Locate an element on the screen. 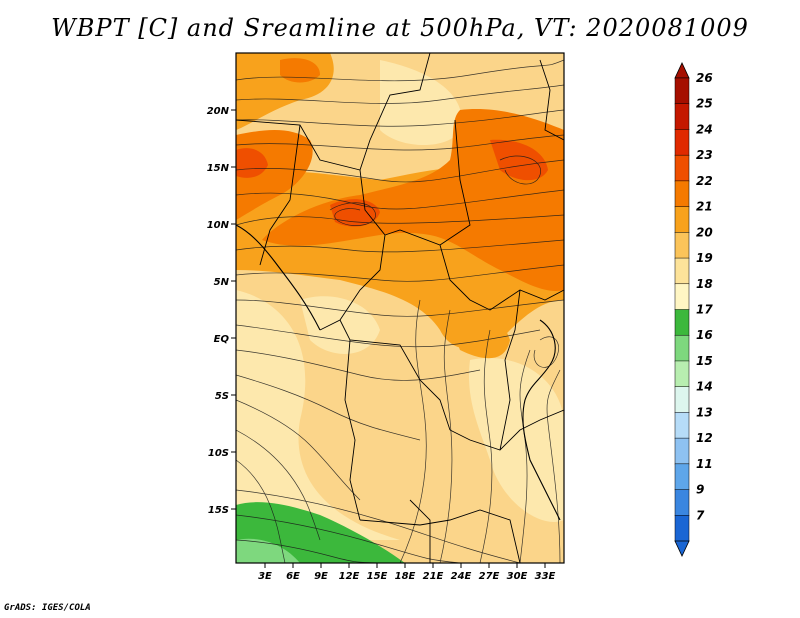 Image resolution: width=800 pixels, height=618 pixels. colorbar-label: 11 is located at coordinates (704, 464).